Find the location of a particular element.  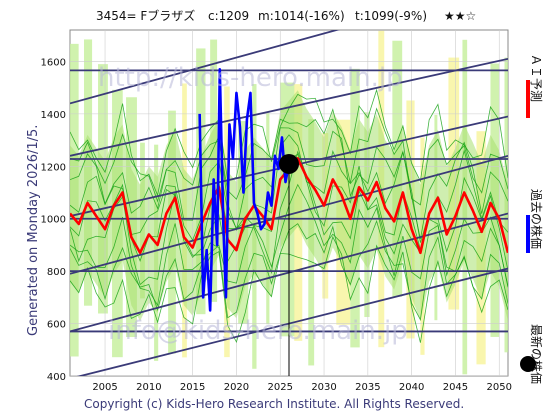

y-tick-label: 400 is located at coordinates (56, 377).